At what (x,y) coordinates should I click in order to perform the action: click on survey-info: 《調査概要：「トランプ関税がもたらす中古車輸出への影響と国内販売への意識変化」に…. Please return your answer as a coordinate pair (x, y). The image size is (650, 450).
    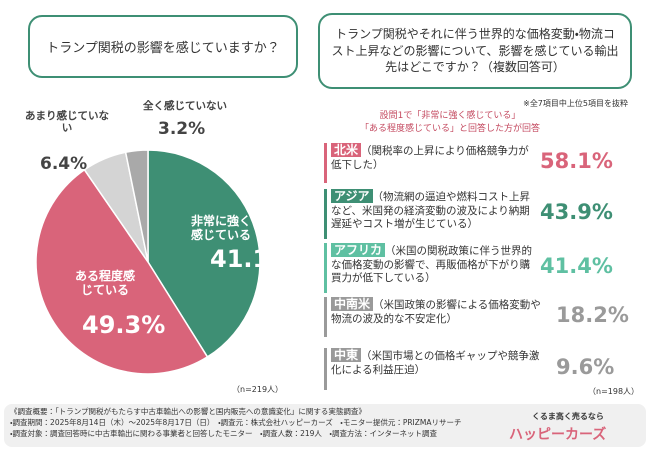
    Looking at the image, I should click on (236, 423).